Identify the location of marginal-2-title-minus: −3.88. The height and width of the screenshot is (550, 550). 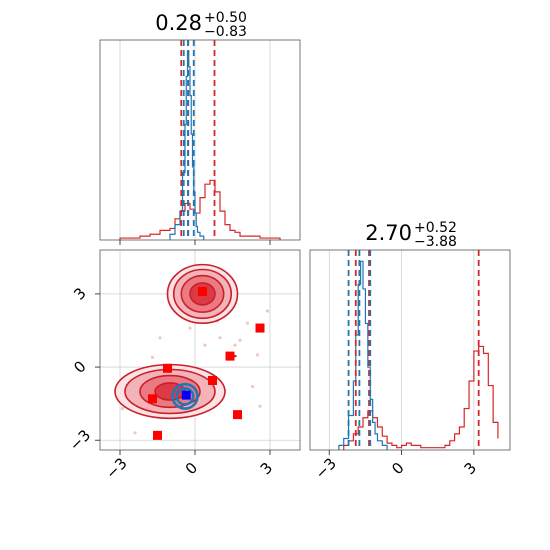
(435, 242).